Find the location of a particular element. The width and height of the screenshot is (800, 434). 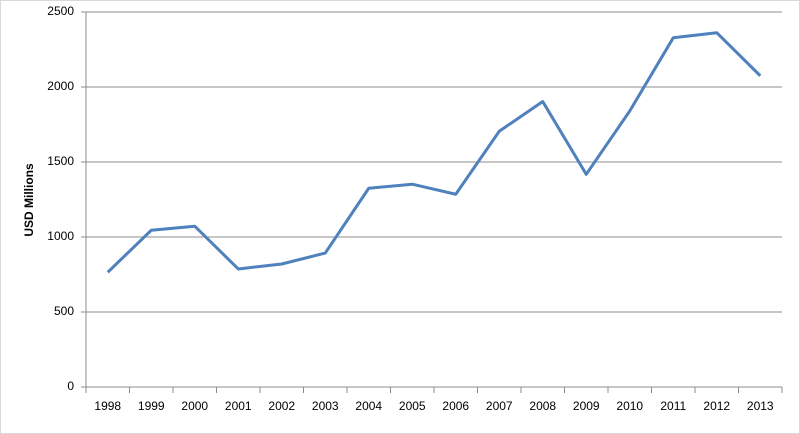

y-tick-label: 1500 is located at coordinates (60, 161).